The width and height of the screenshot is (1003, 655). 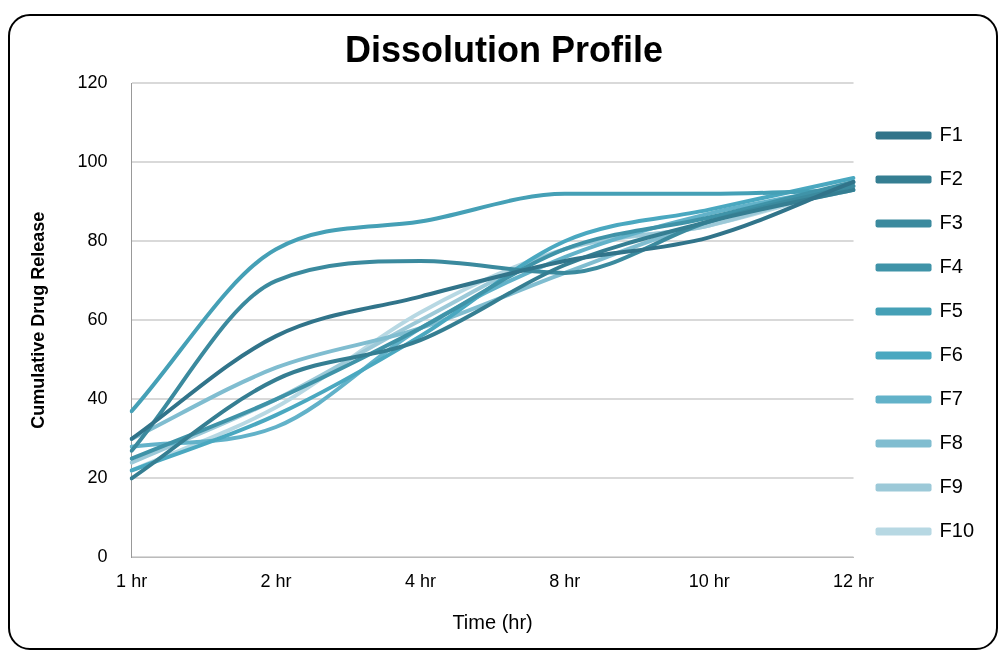 What do you see at coordinates (951, 222) in the screenshot?
I see `legend-label: F3` at bounding box center [951, 222].